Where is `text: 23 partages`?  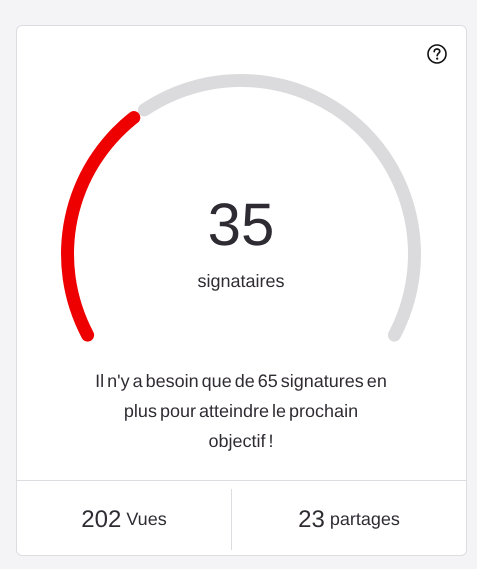 text: 23 partages is located at coordinates (349, 520).